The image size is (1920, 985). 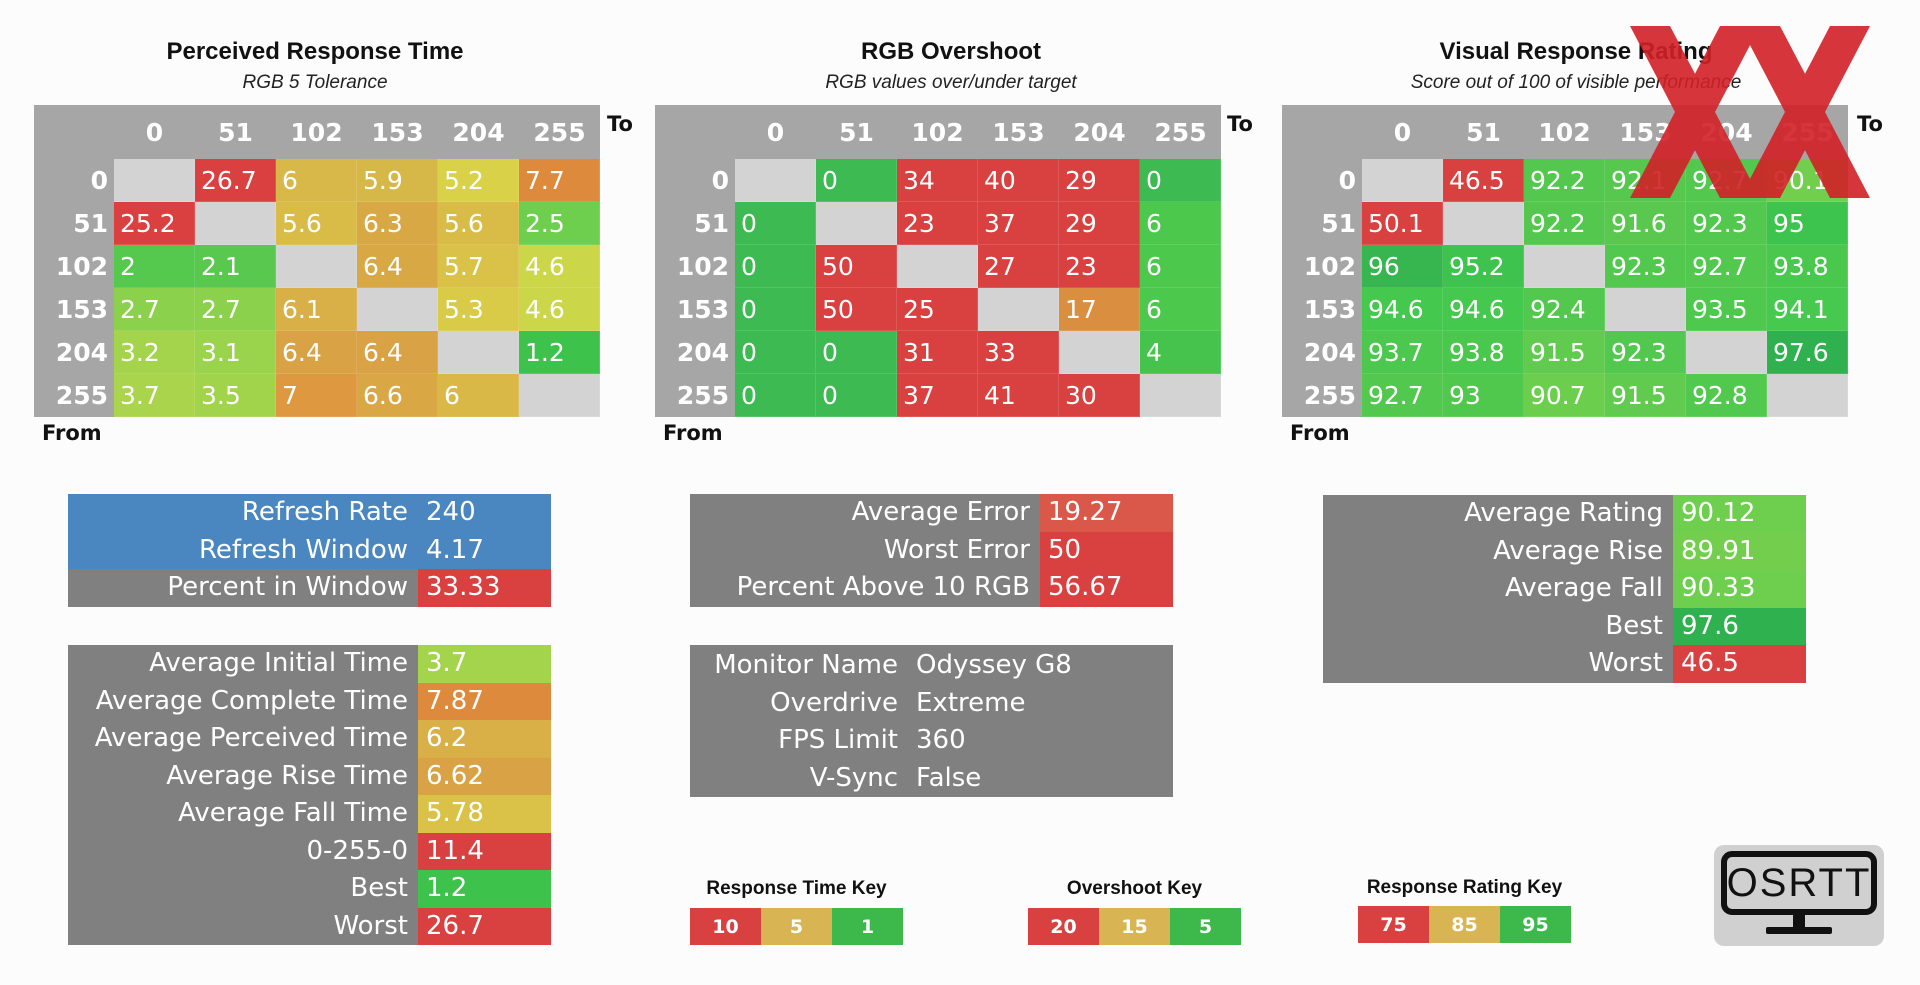 I want to click on from-label-rating: From, so click(x=1320, y=433).